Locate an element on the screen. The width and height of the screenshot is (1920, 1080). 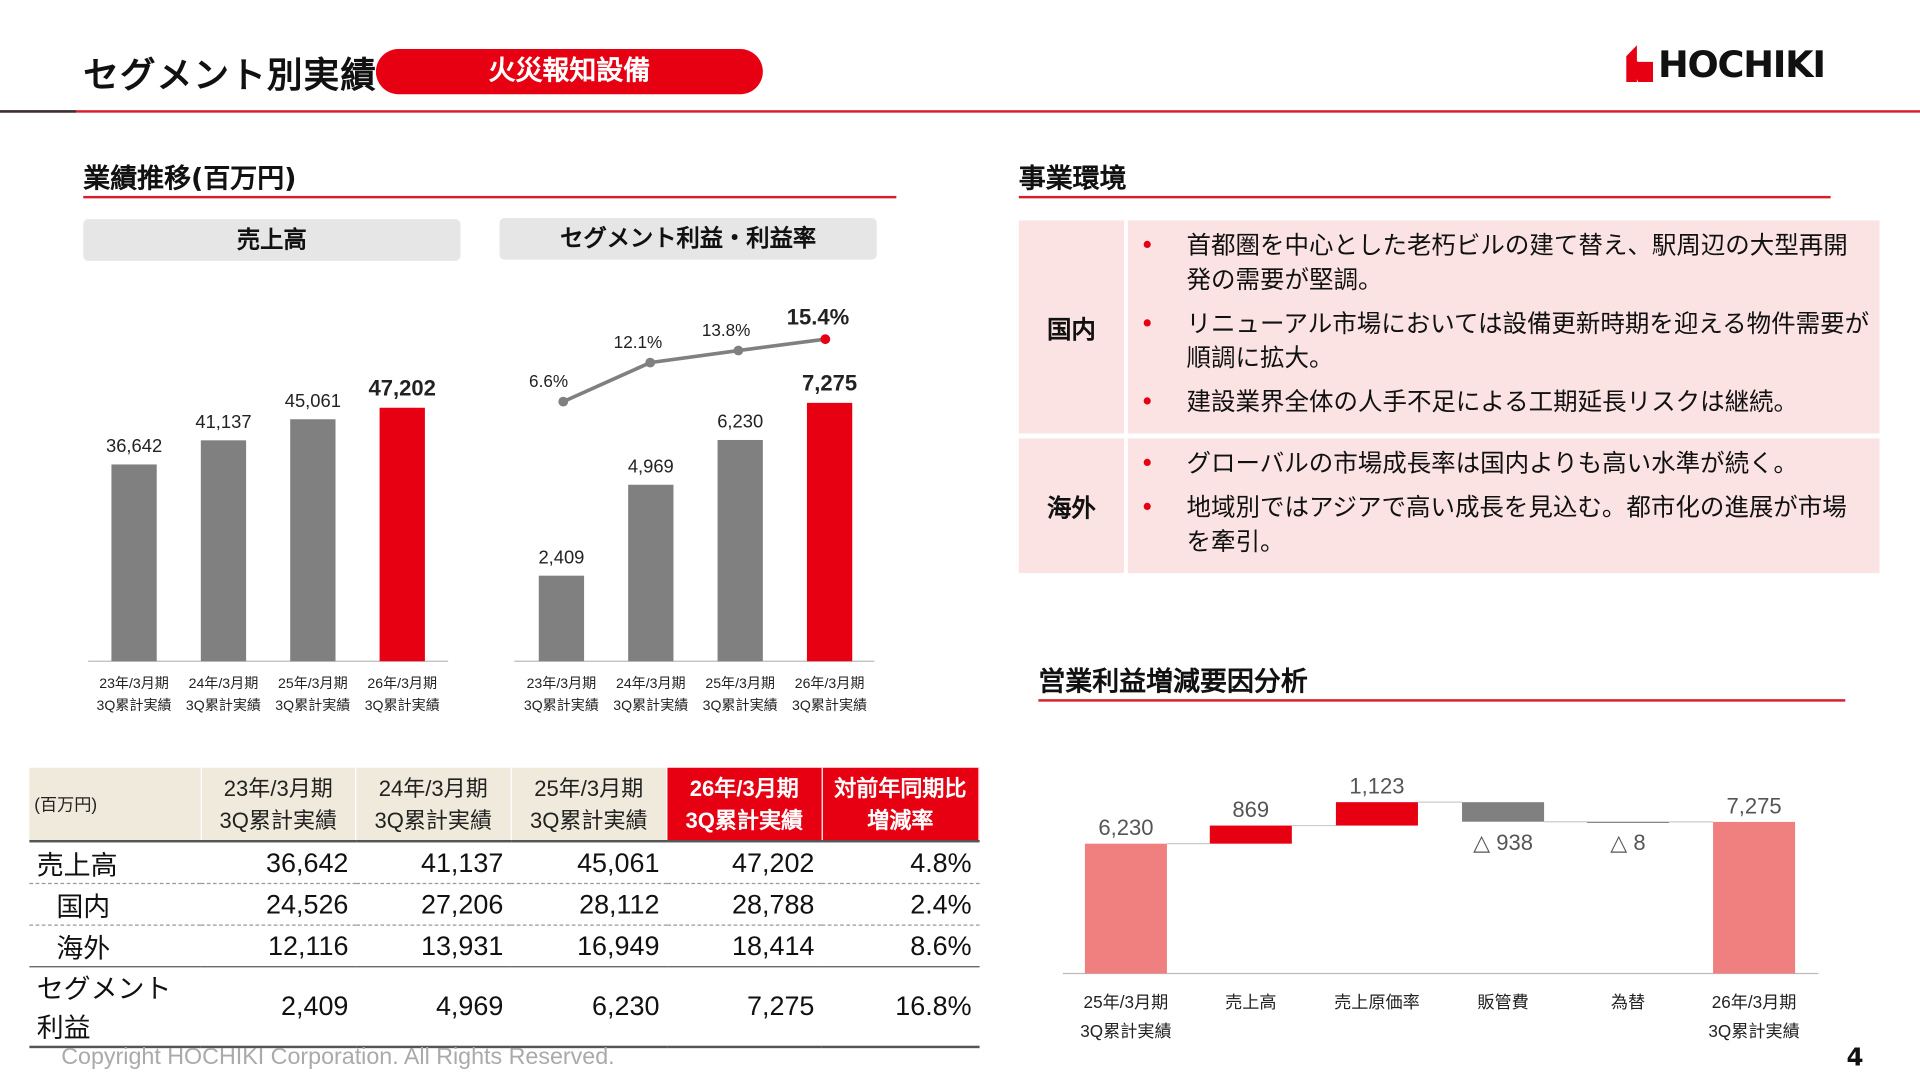
table-cell: 47,202 is located at coordinates (744, 862).